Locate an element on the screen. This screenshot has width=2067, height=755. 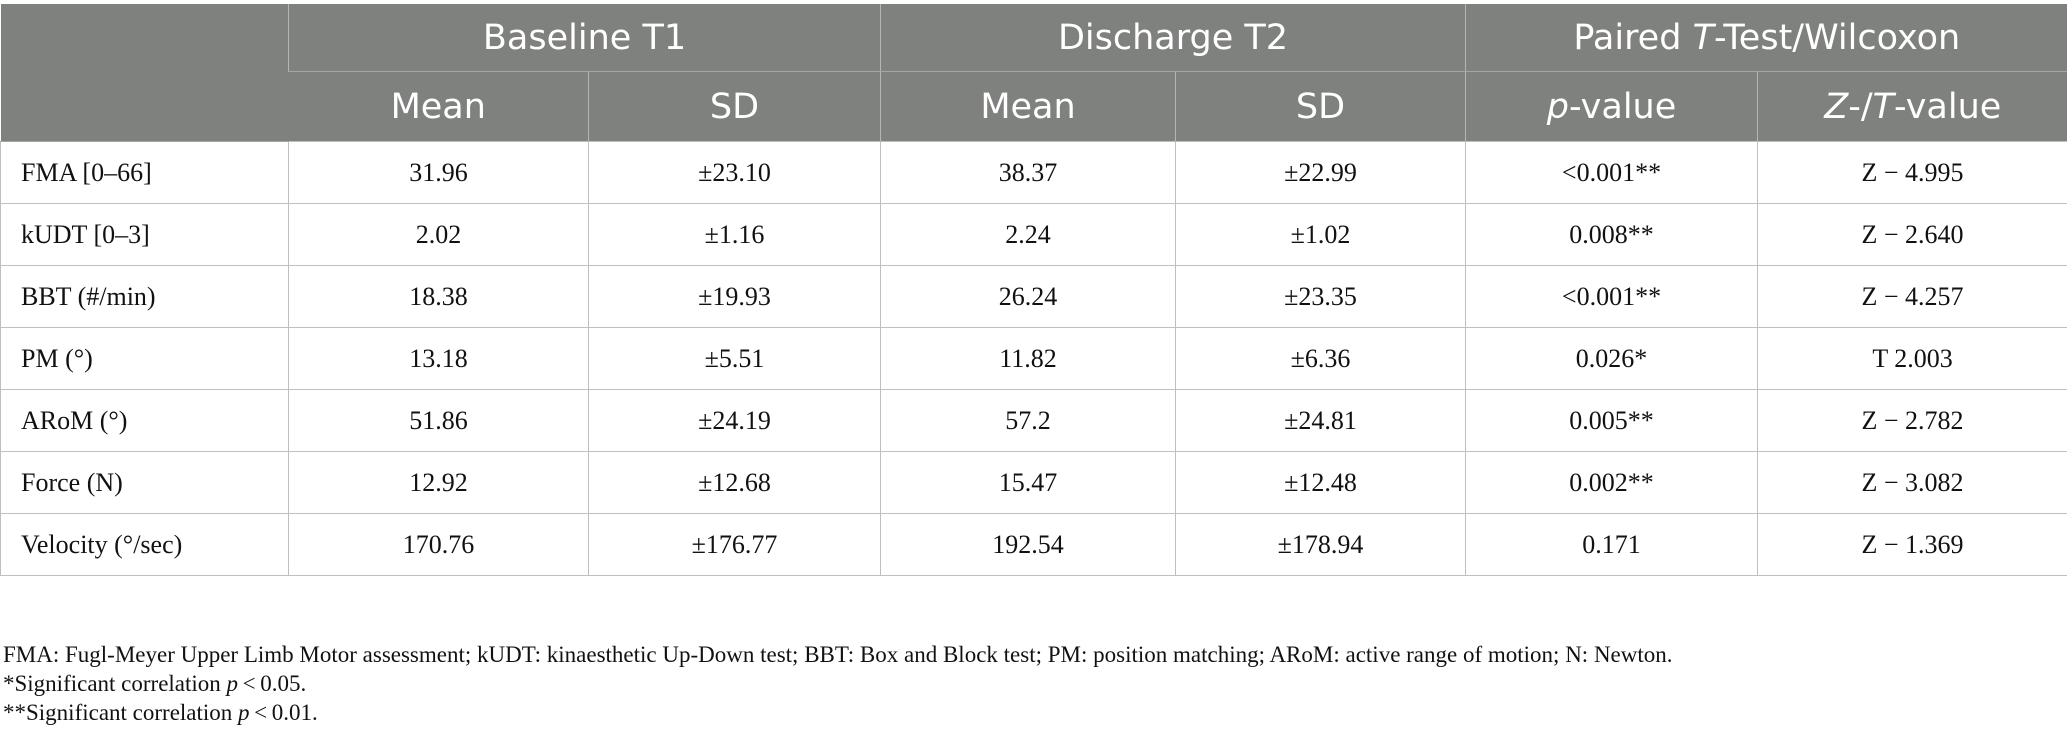
header-discharge-sd: SD is located at coordinates (1320, 106).